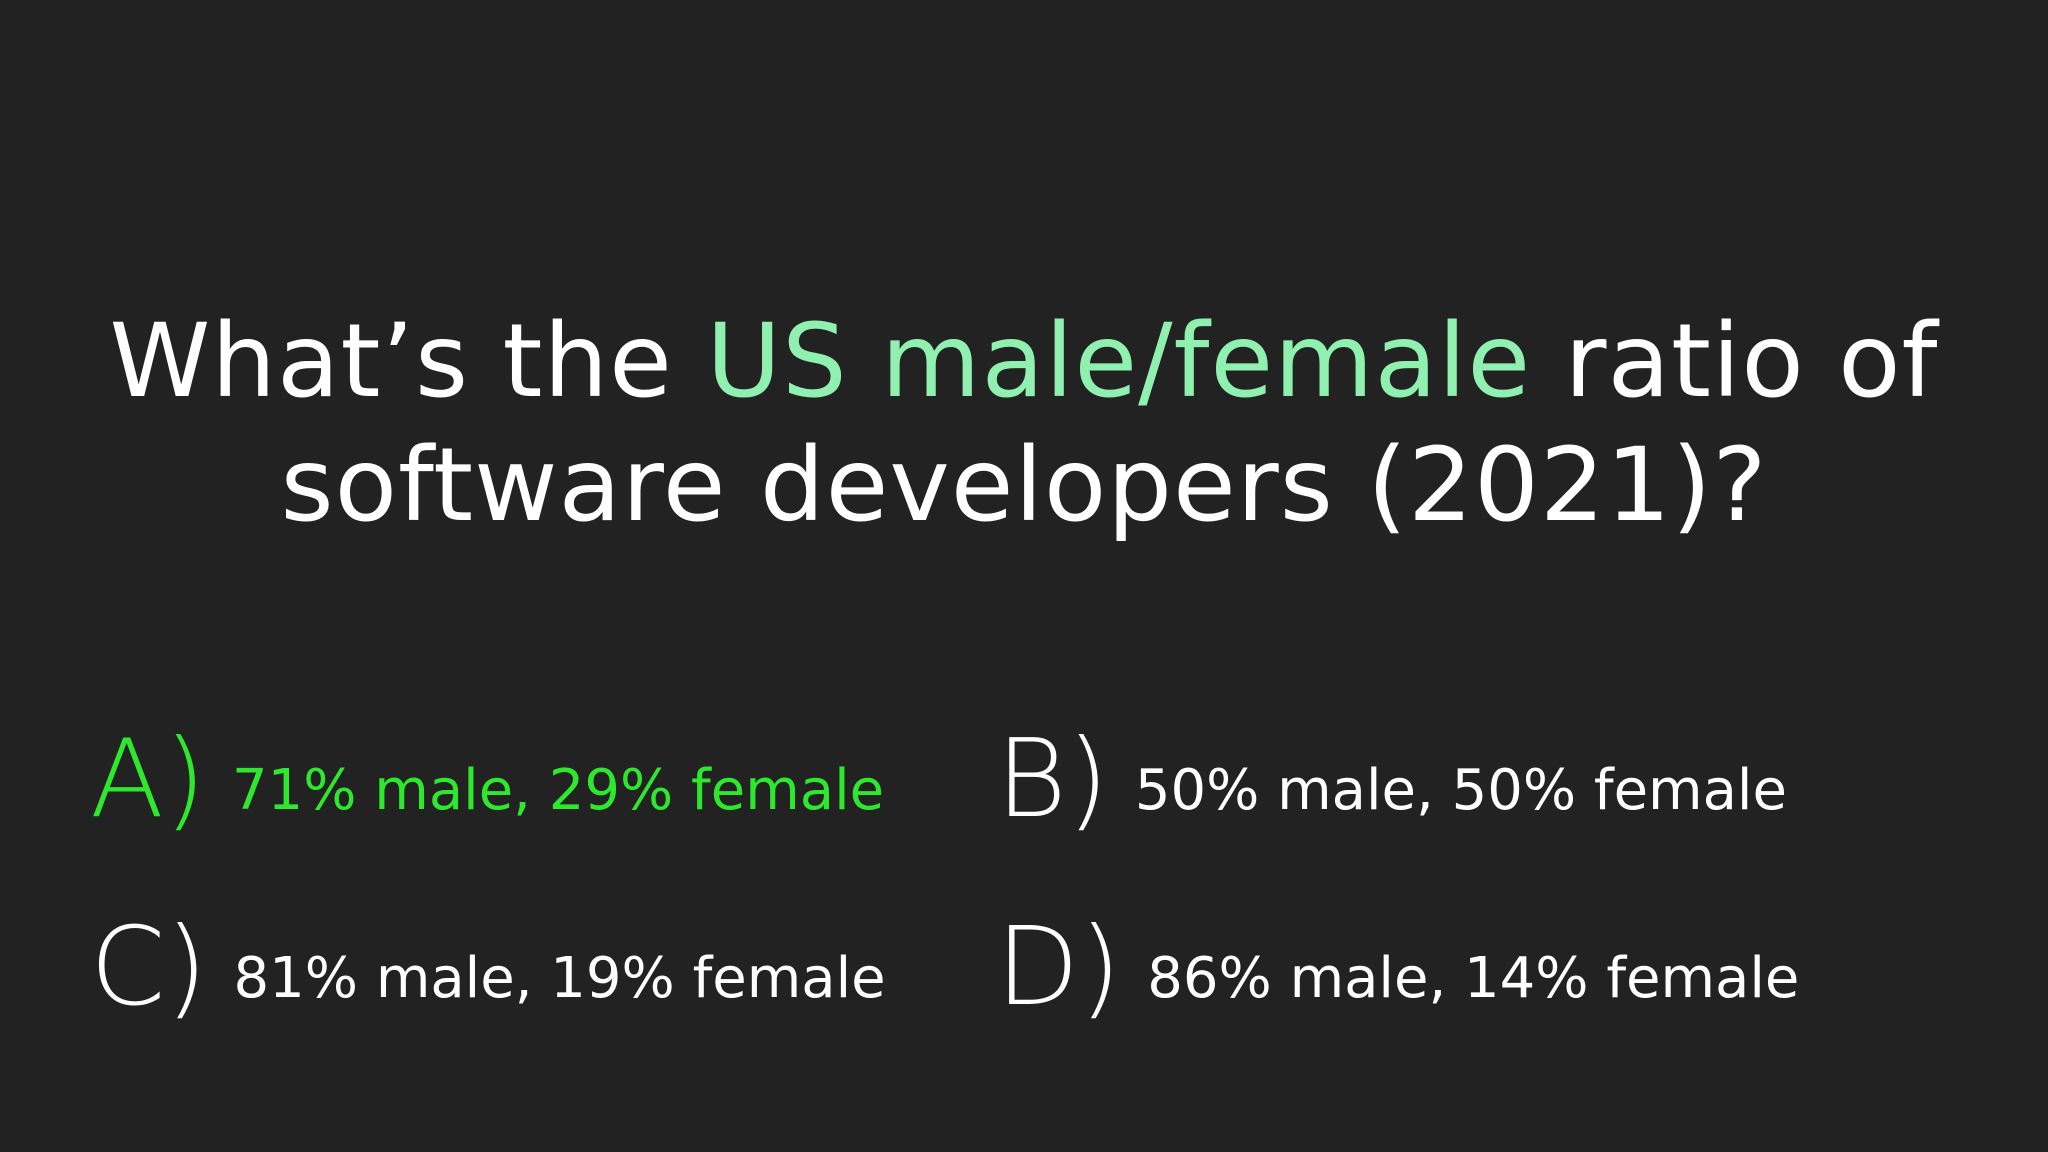  I want to click on option-d: D) 86% male, 14% female, so click(1397, 968).